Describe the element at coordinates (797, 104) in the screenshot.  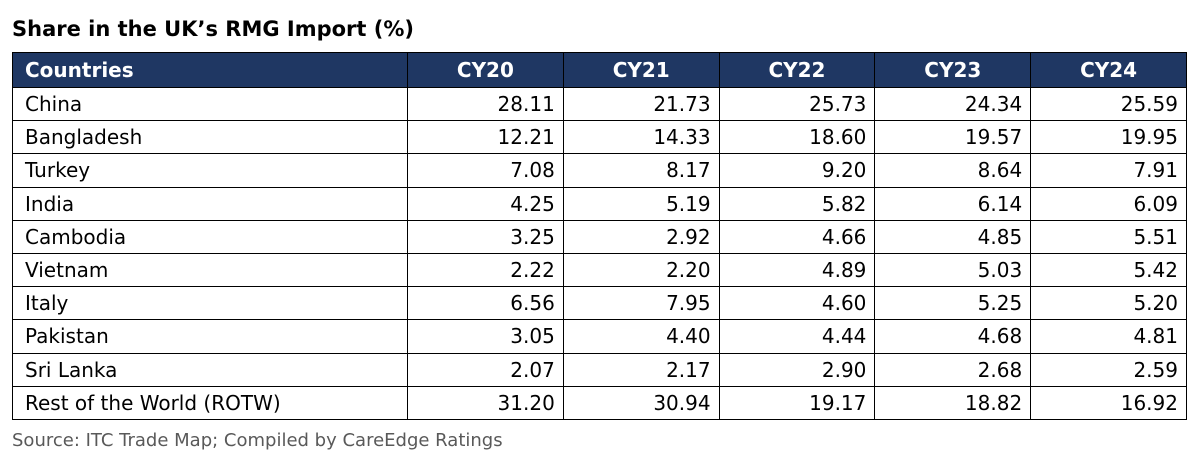
I see `value-cell: 25.73` at that location.